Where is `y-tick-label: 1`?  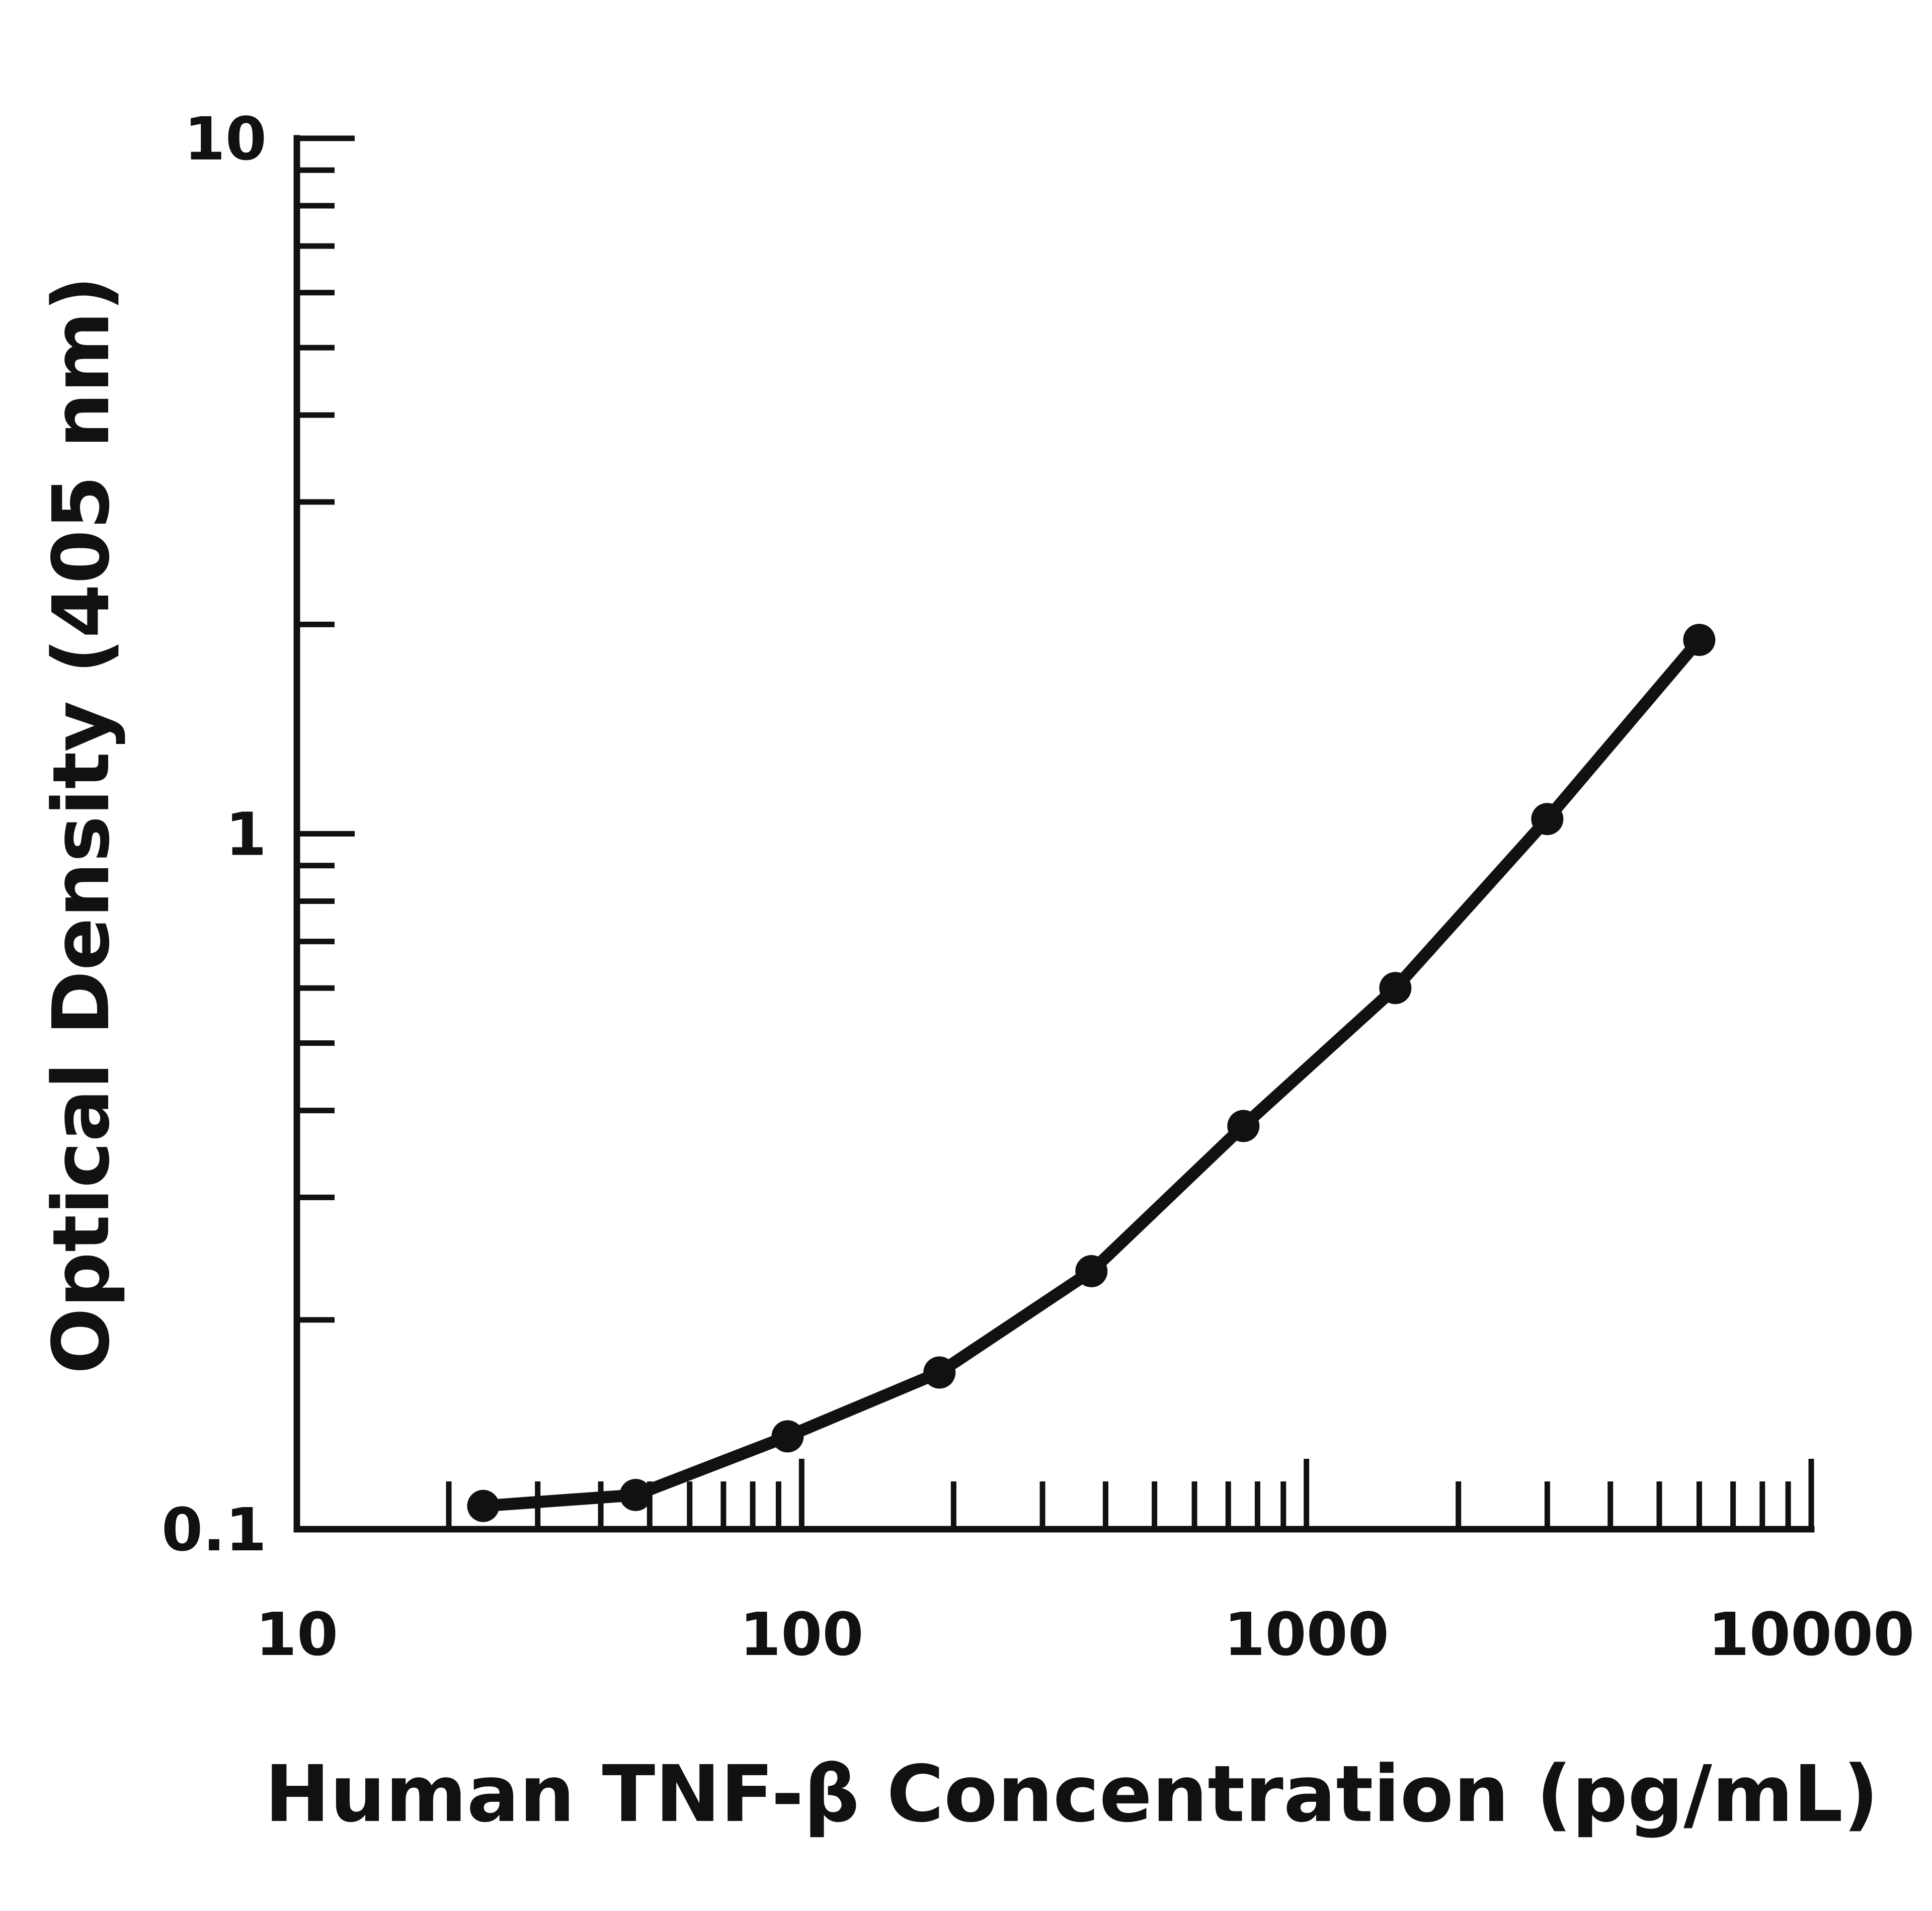 y-tick-label: 1 is located at coordinates (246, 834).